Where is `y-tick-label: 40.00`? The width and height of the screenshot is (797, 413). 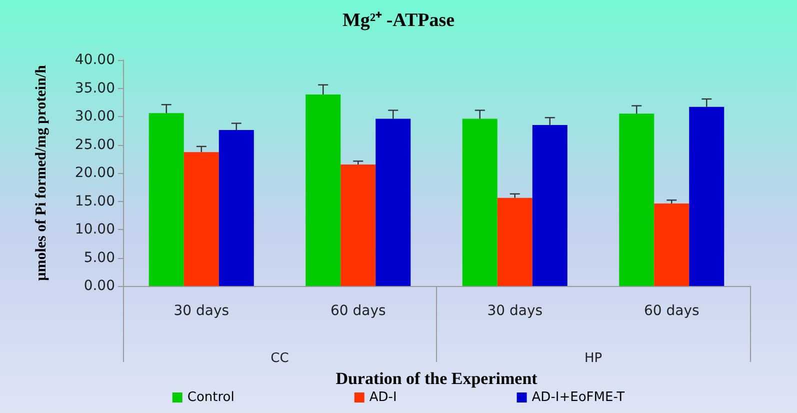 y-tick-label: 40.00 is located at coordinates (94, 60).